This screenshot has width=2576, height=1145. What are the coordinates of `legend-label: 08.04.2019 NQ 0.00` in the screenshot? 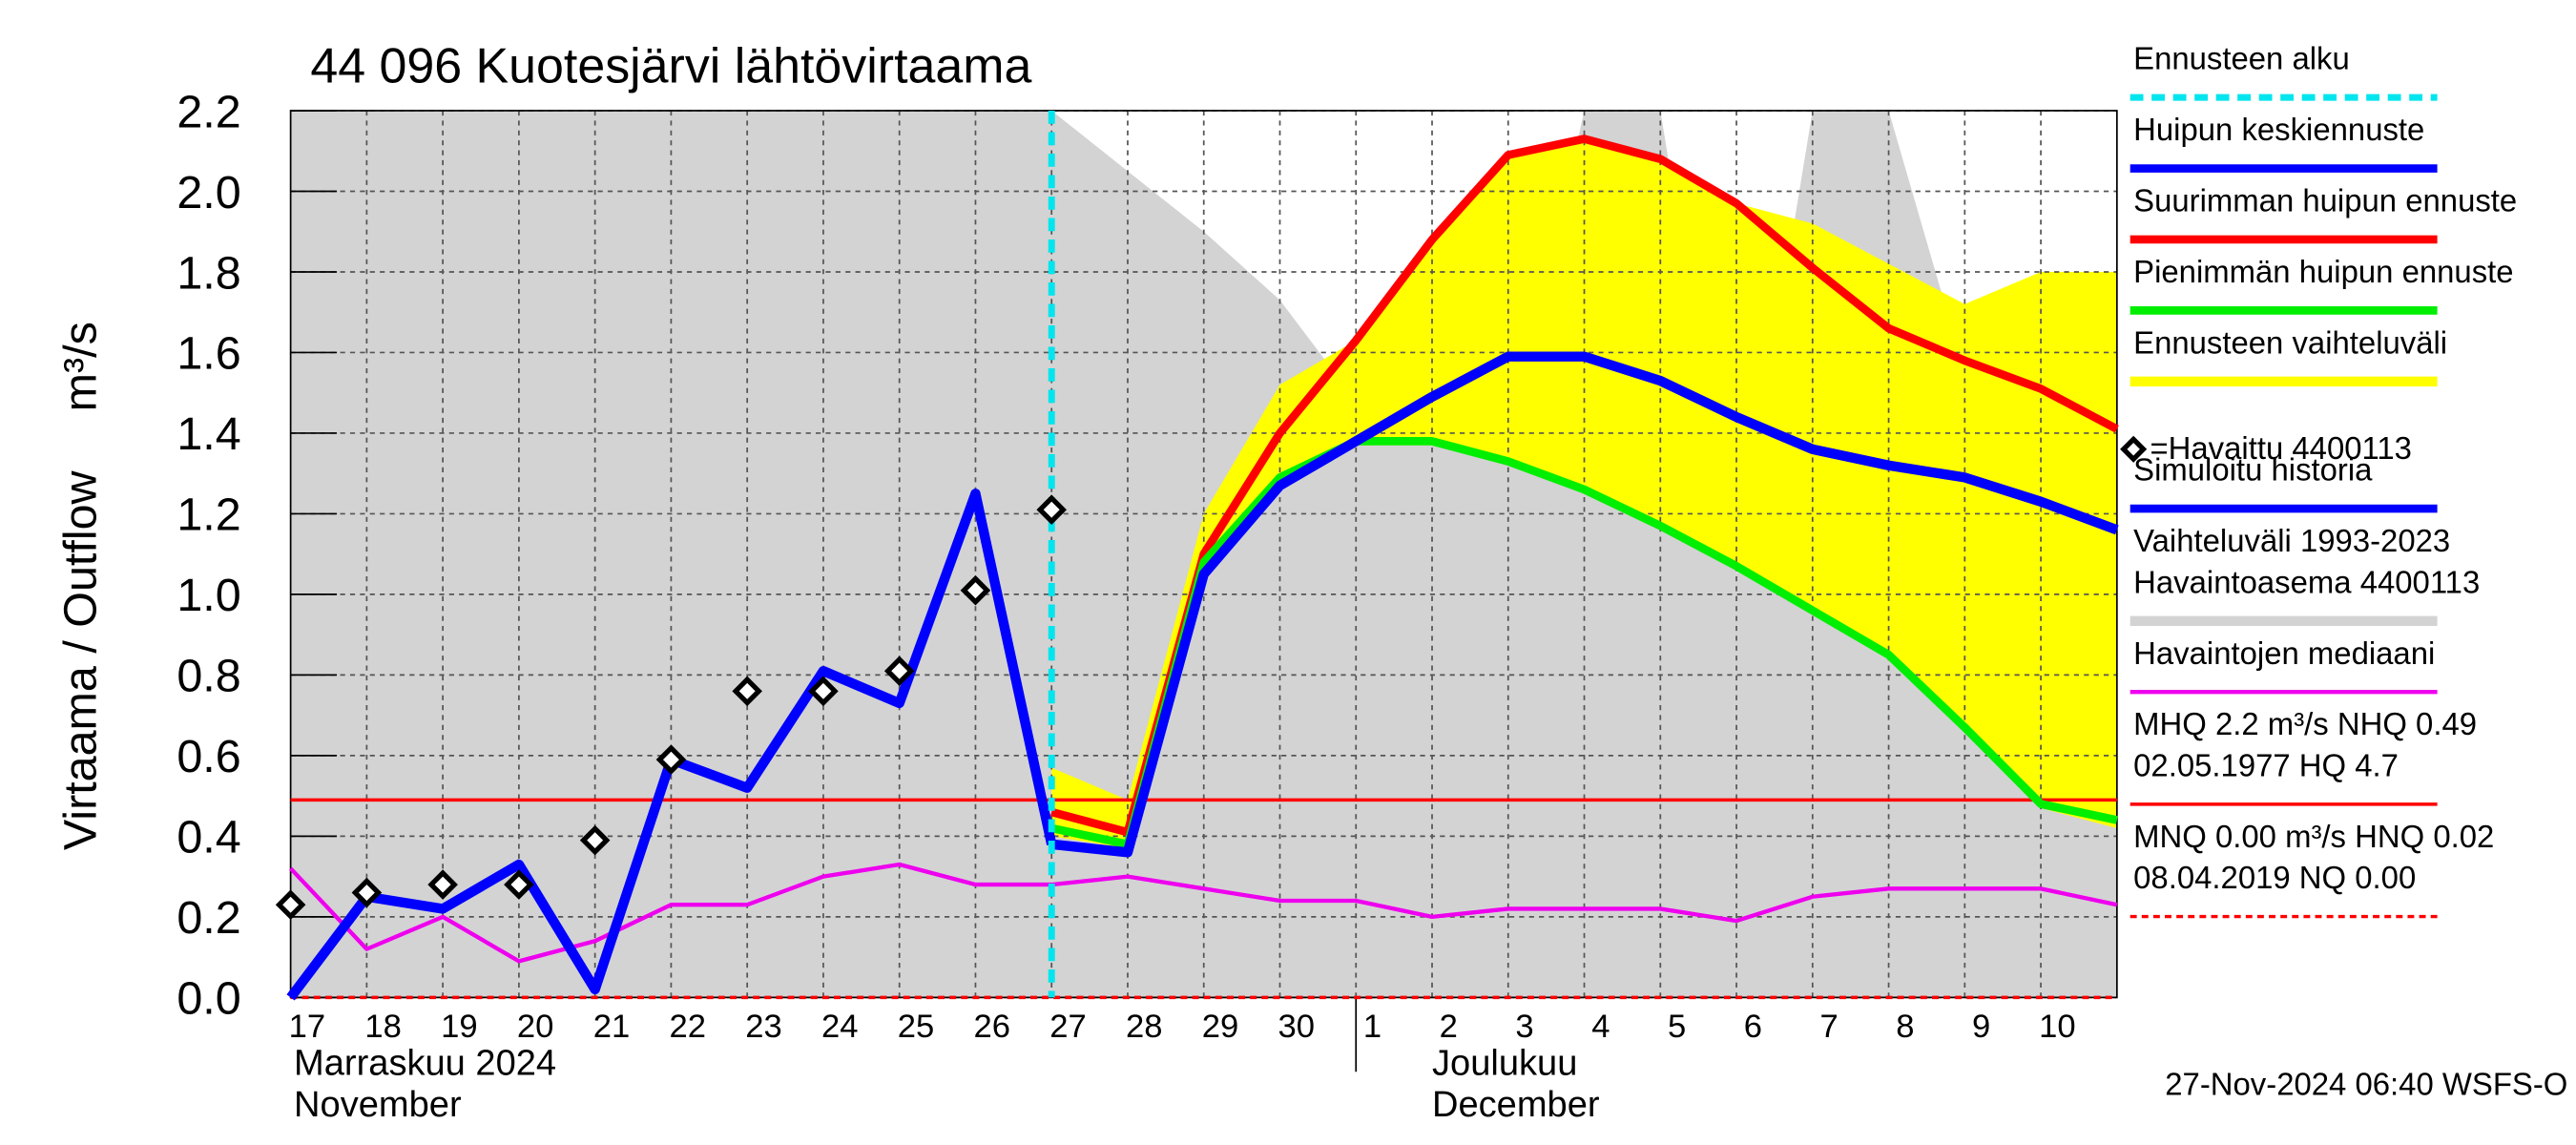 It's located at (2274, 877).